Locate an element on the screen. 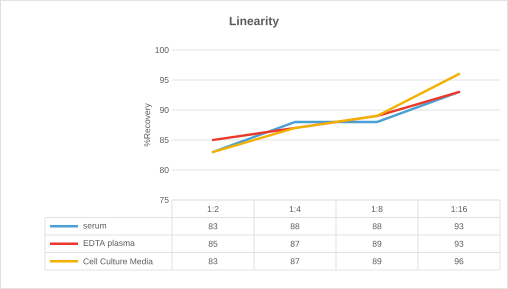  line-series is located at coordinates (336, 113).